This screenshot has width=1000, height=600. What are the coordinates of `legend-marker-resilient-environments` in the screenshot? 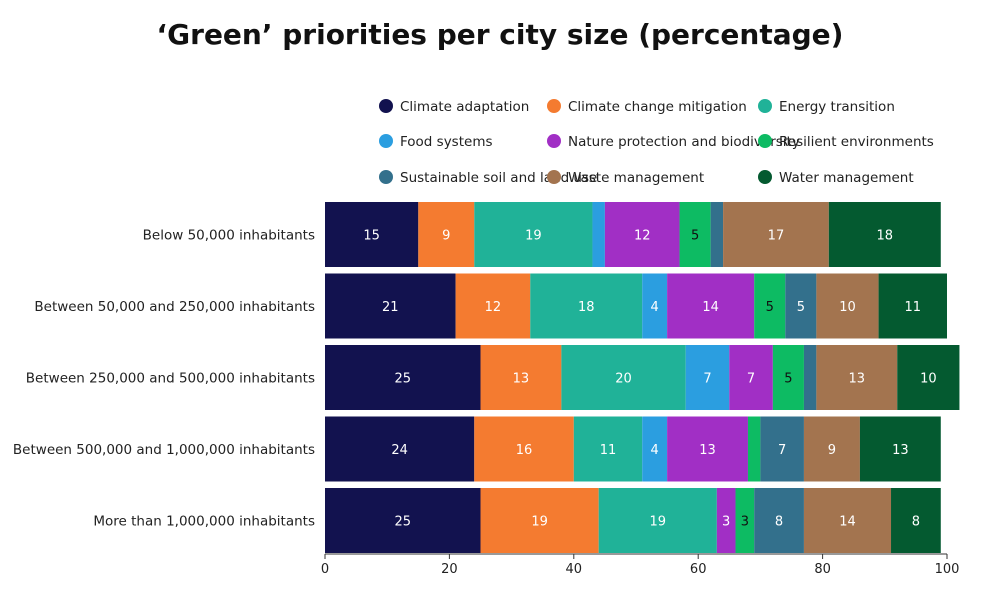 It's located at (765, 141).